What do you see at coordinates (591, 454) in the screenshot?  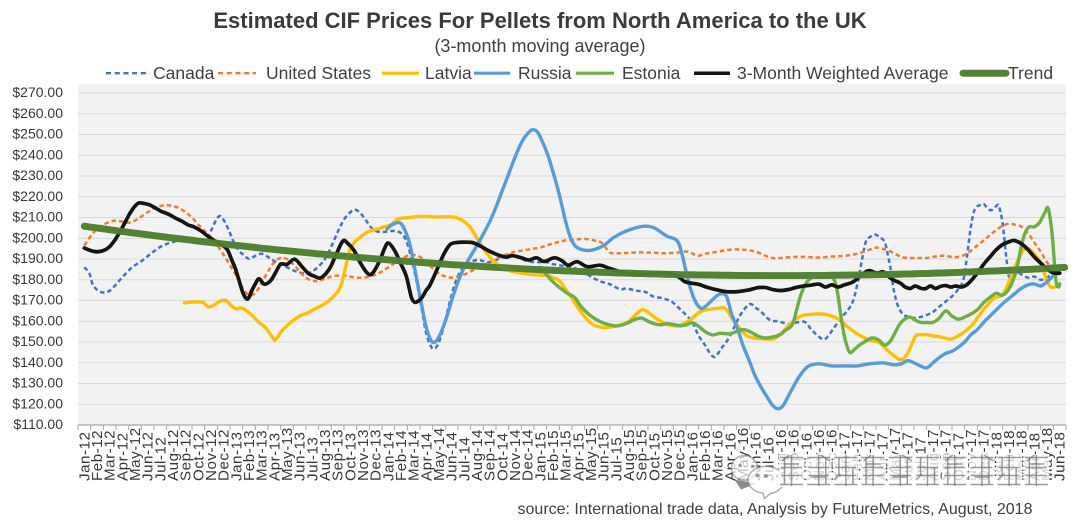 I see `svg-text: May-15` at bounding box center [591, 454].